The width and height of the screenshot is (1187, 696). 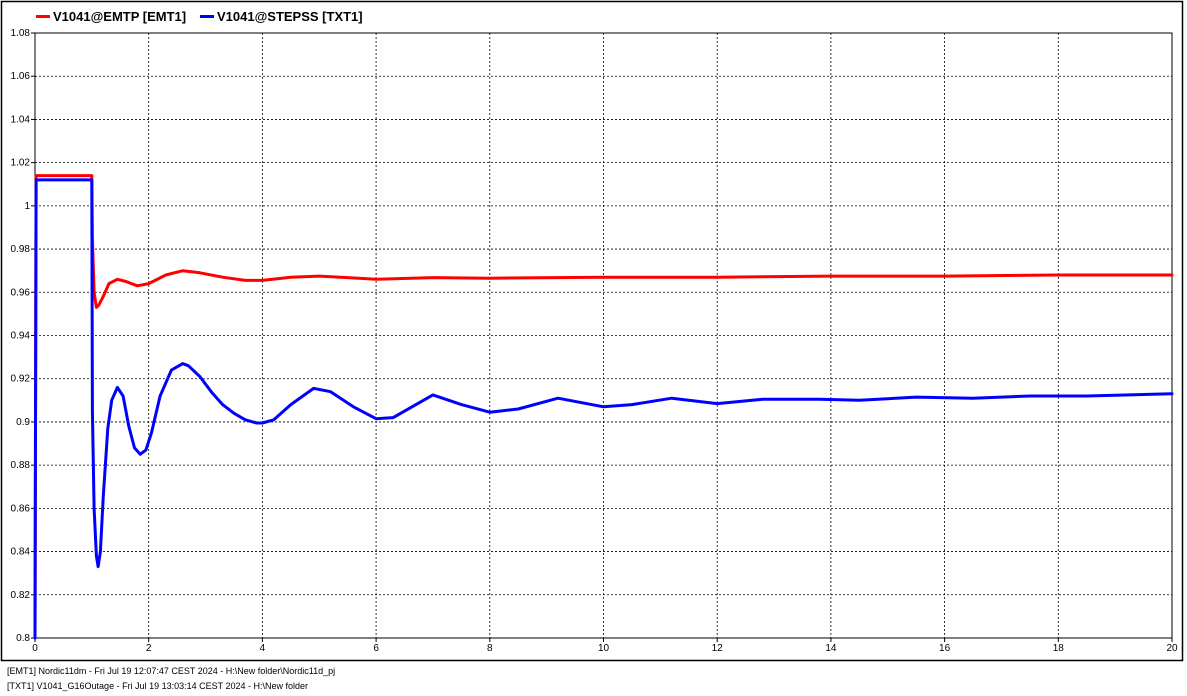 I want to click on y-tick-label: 0.94, so click(x=21, y=336).